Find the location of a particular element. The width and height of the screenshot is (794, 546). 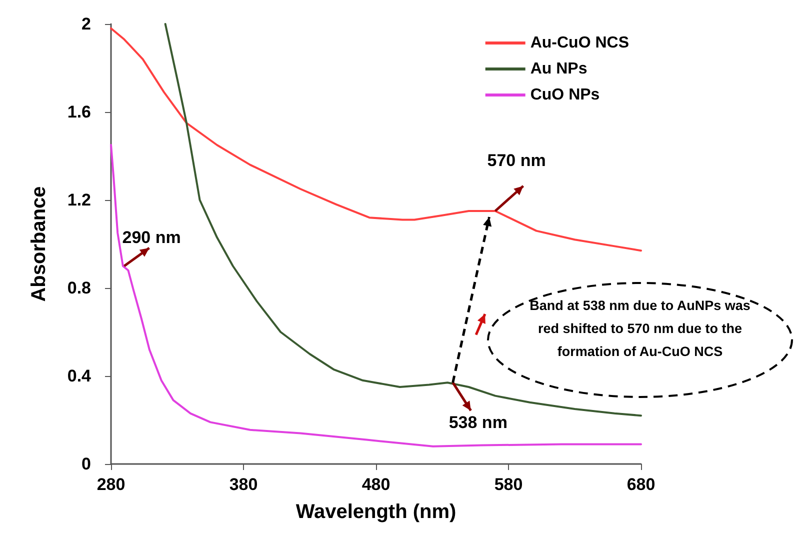

x-axis-title: Wavelength (nm) is located at coordinates (376, 512).